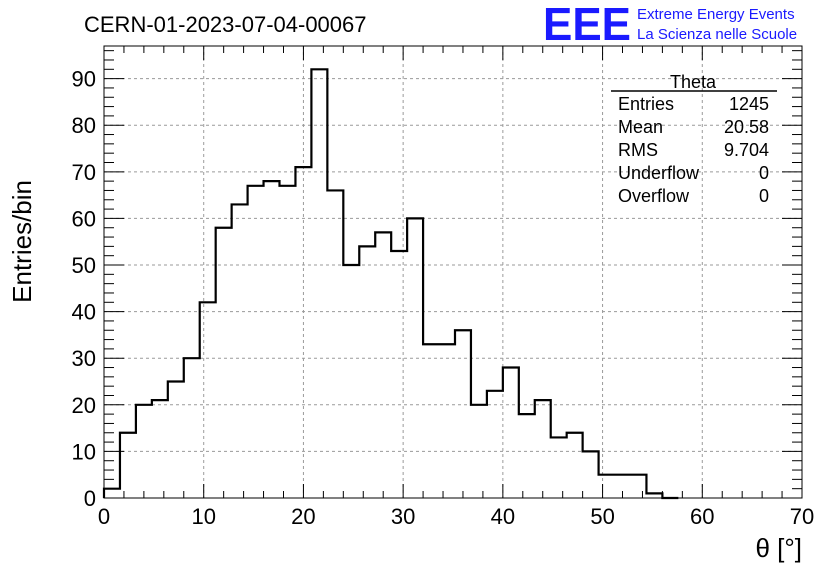 This screenshot has height=572, width=836. I want to click on logo-line-2: La Scienza nelle Scuole, so click(717, 34).